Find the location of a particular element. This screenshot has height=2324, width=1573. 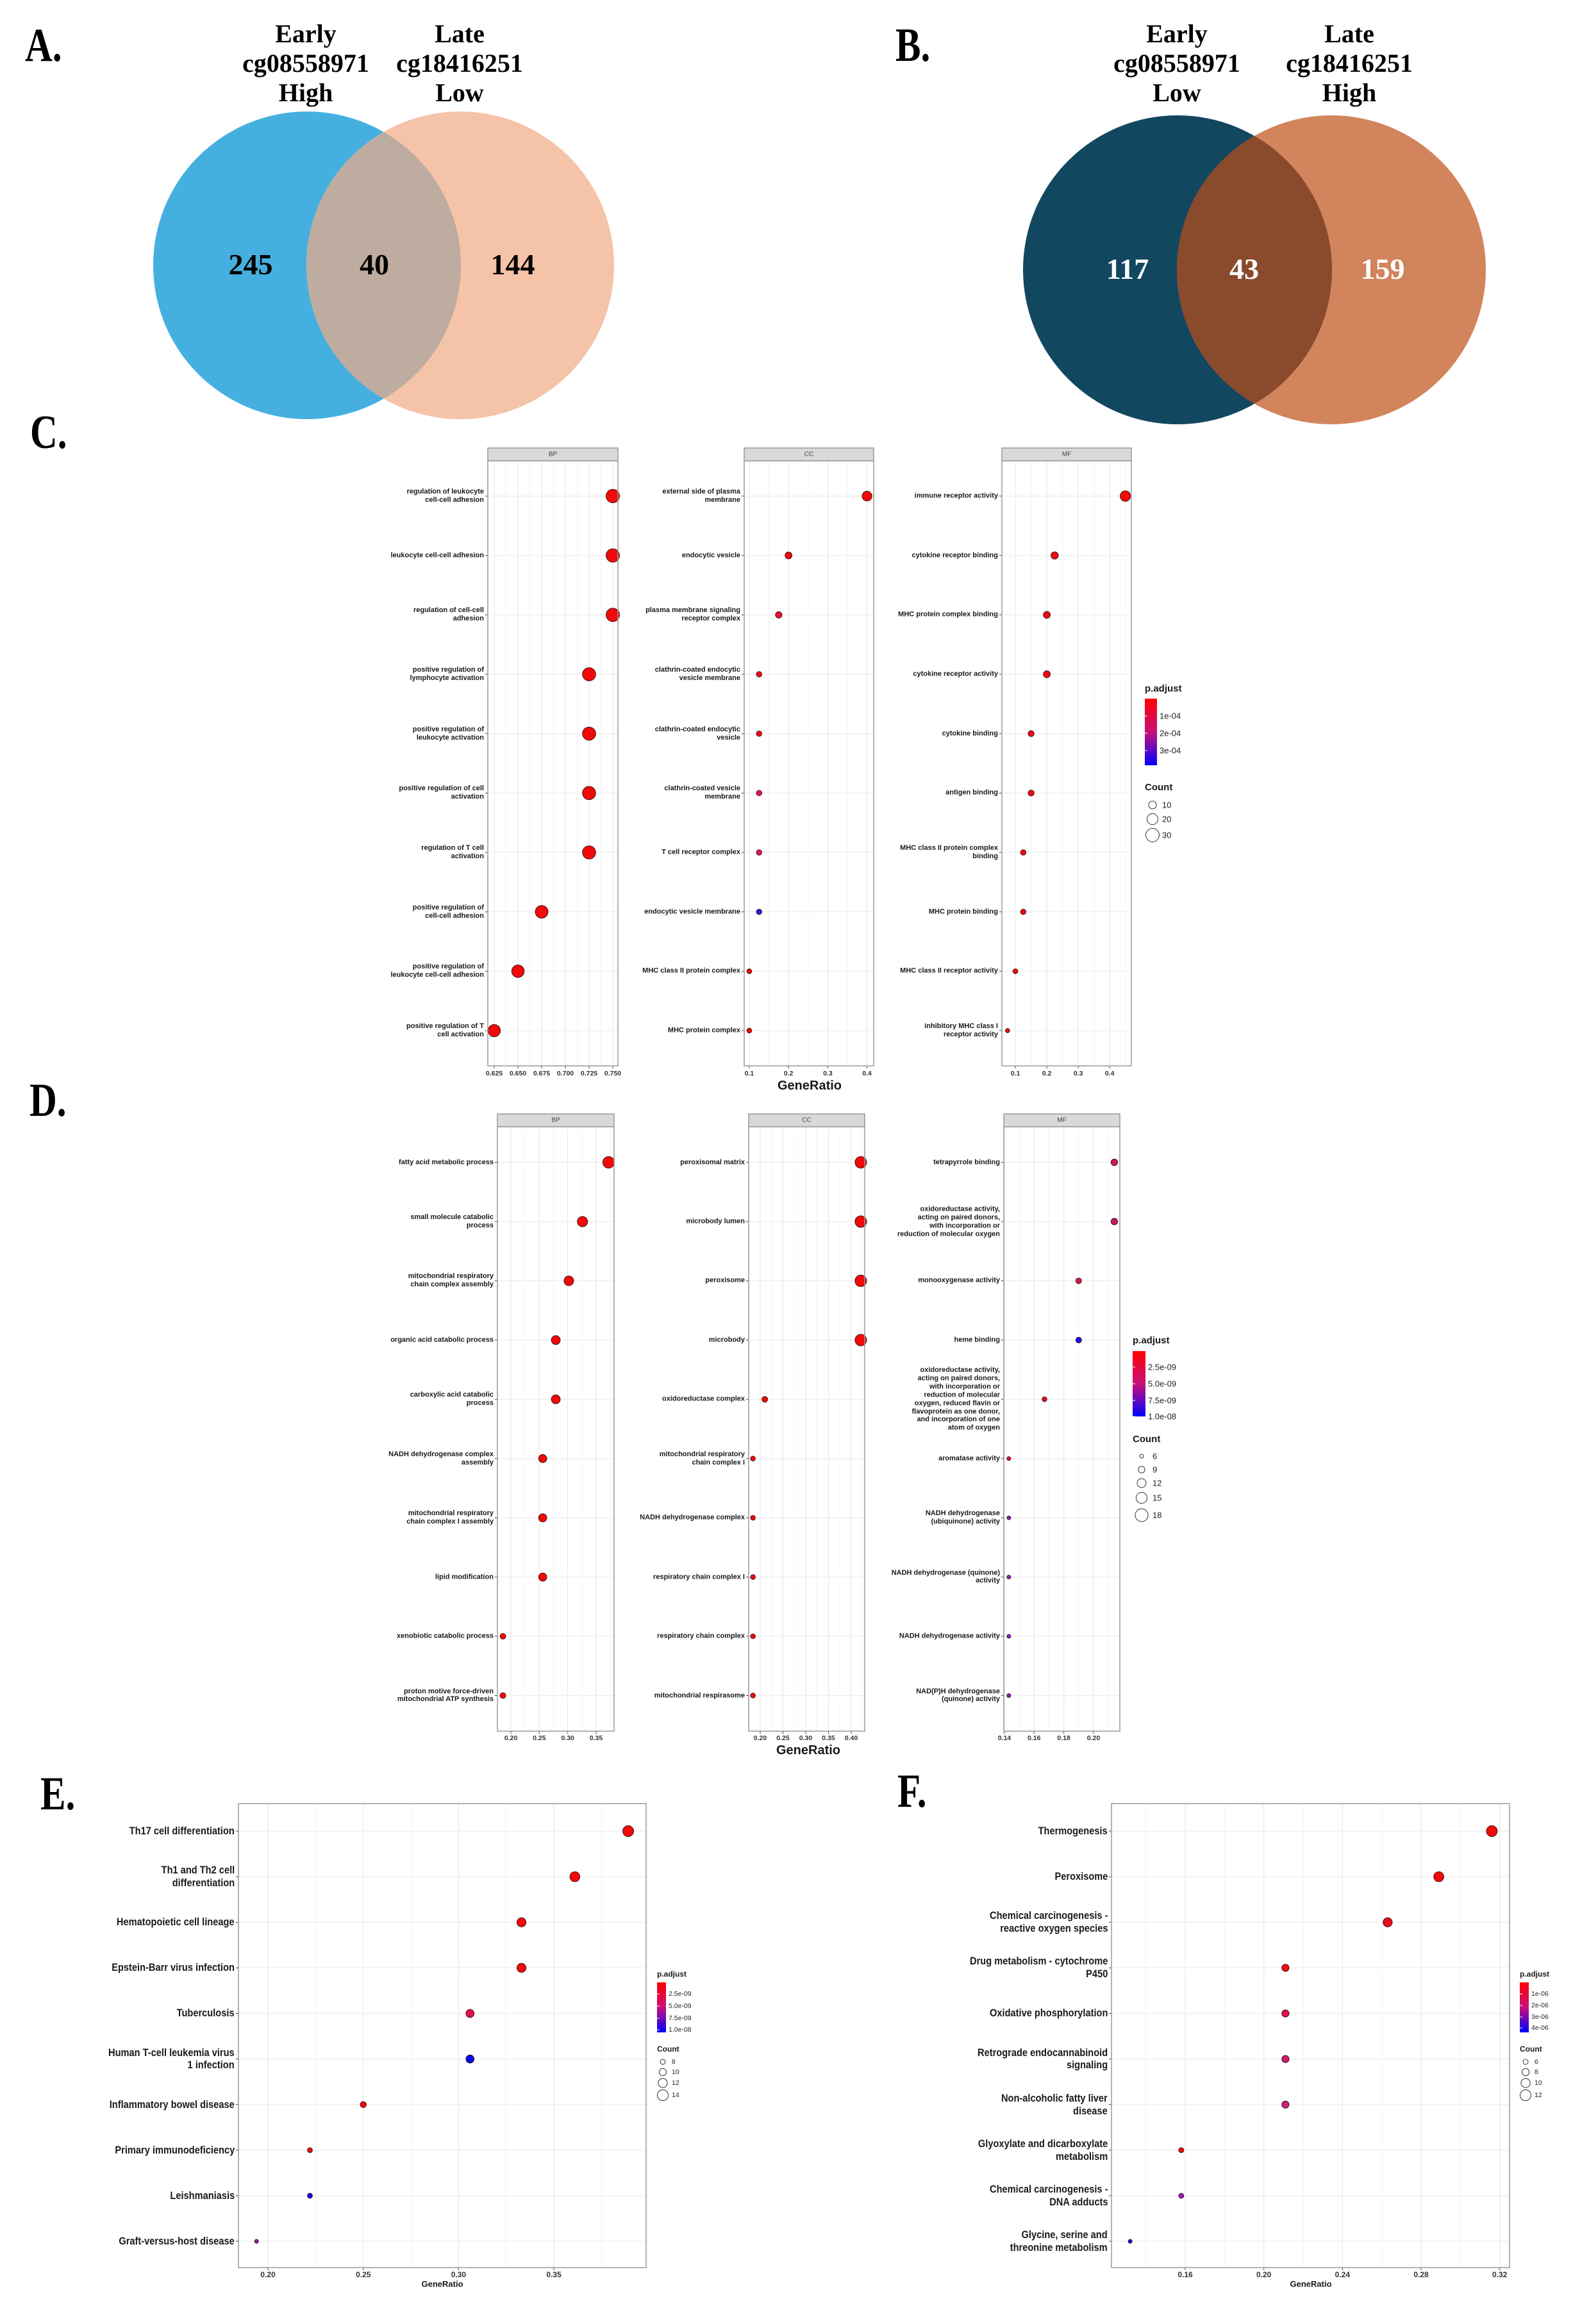

legend-colorbar is located at coordinates (661, 2007).